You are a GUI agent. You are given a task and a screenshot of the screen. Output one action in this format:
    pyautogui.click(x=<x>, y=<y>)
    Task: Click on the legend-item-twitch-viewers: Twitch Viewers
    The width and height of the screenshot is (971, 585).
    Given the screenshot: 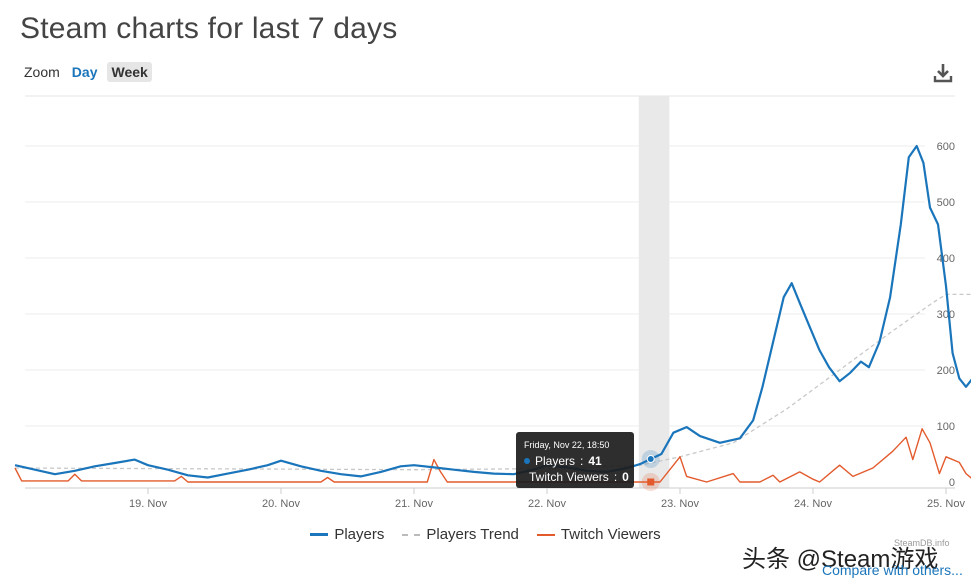 What is the action you would take?
    pyautogui.click(x=598, y=534)
    